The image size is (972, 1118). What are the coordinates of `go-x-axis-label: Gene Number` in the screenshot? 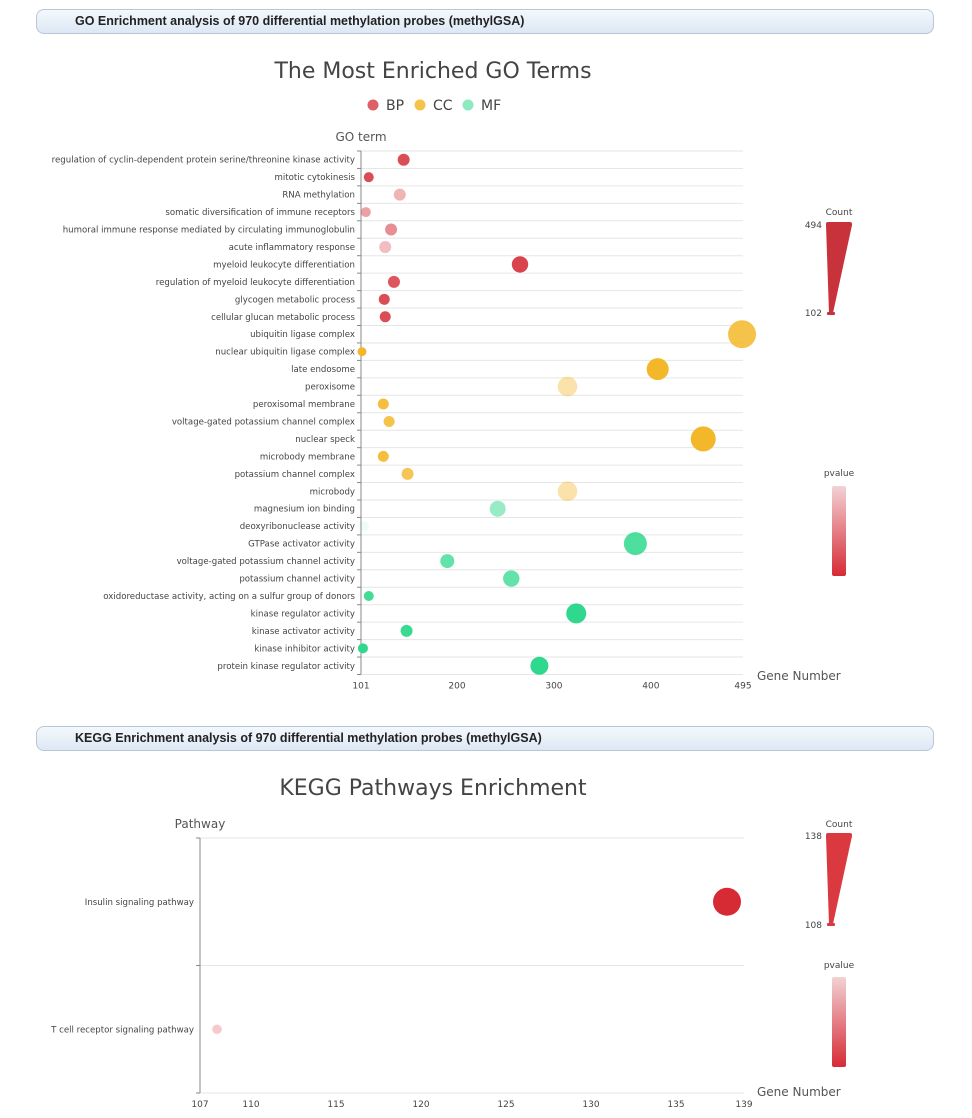 It's located at (799, 676).